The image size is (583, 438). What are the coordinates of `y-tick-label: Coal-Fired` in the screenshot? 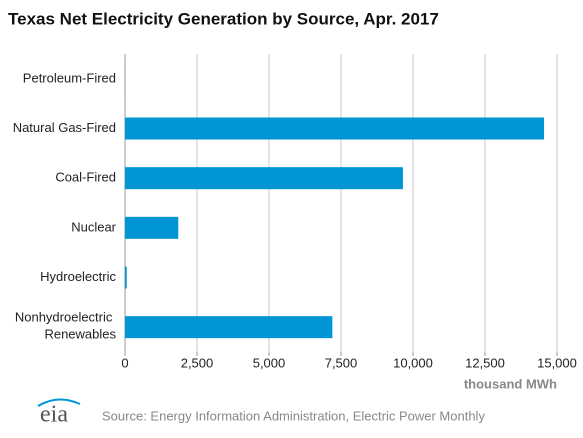 It's located at (85, 177).